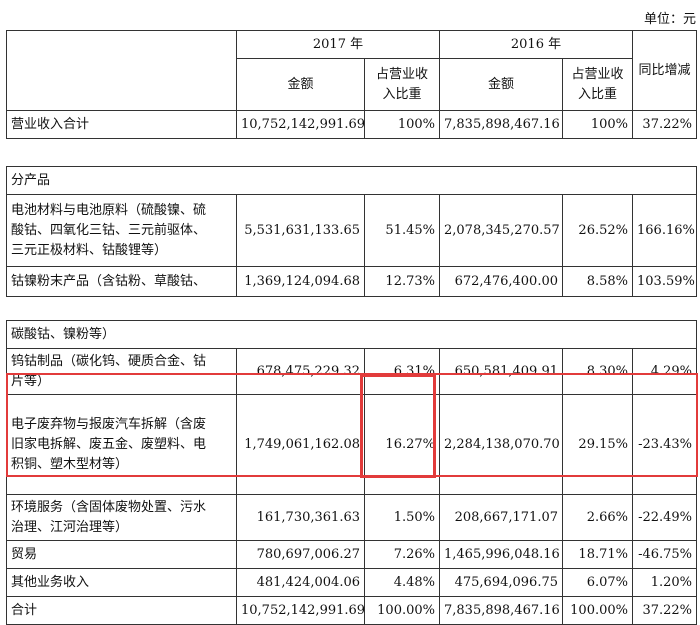 The width and height of the screenshot is (700, 625). Describe the element at coordinates (402, 84) in the screenshot. I see `header-ratio-2017: 占营业收 入比重` at that location.